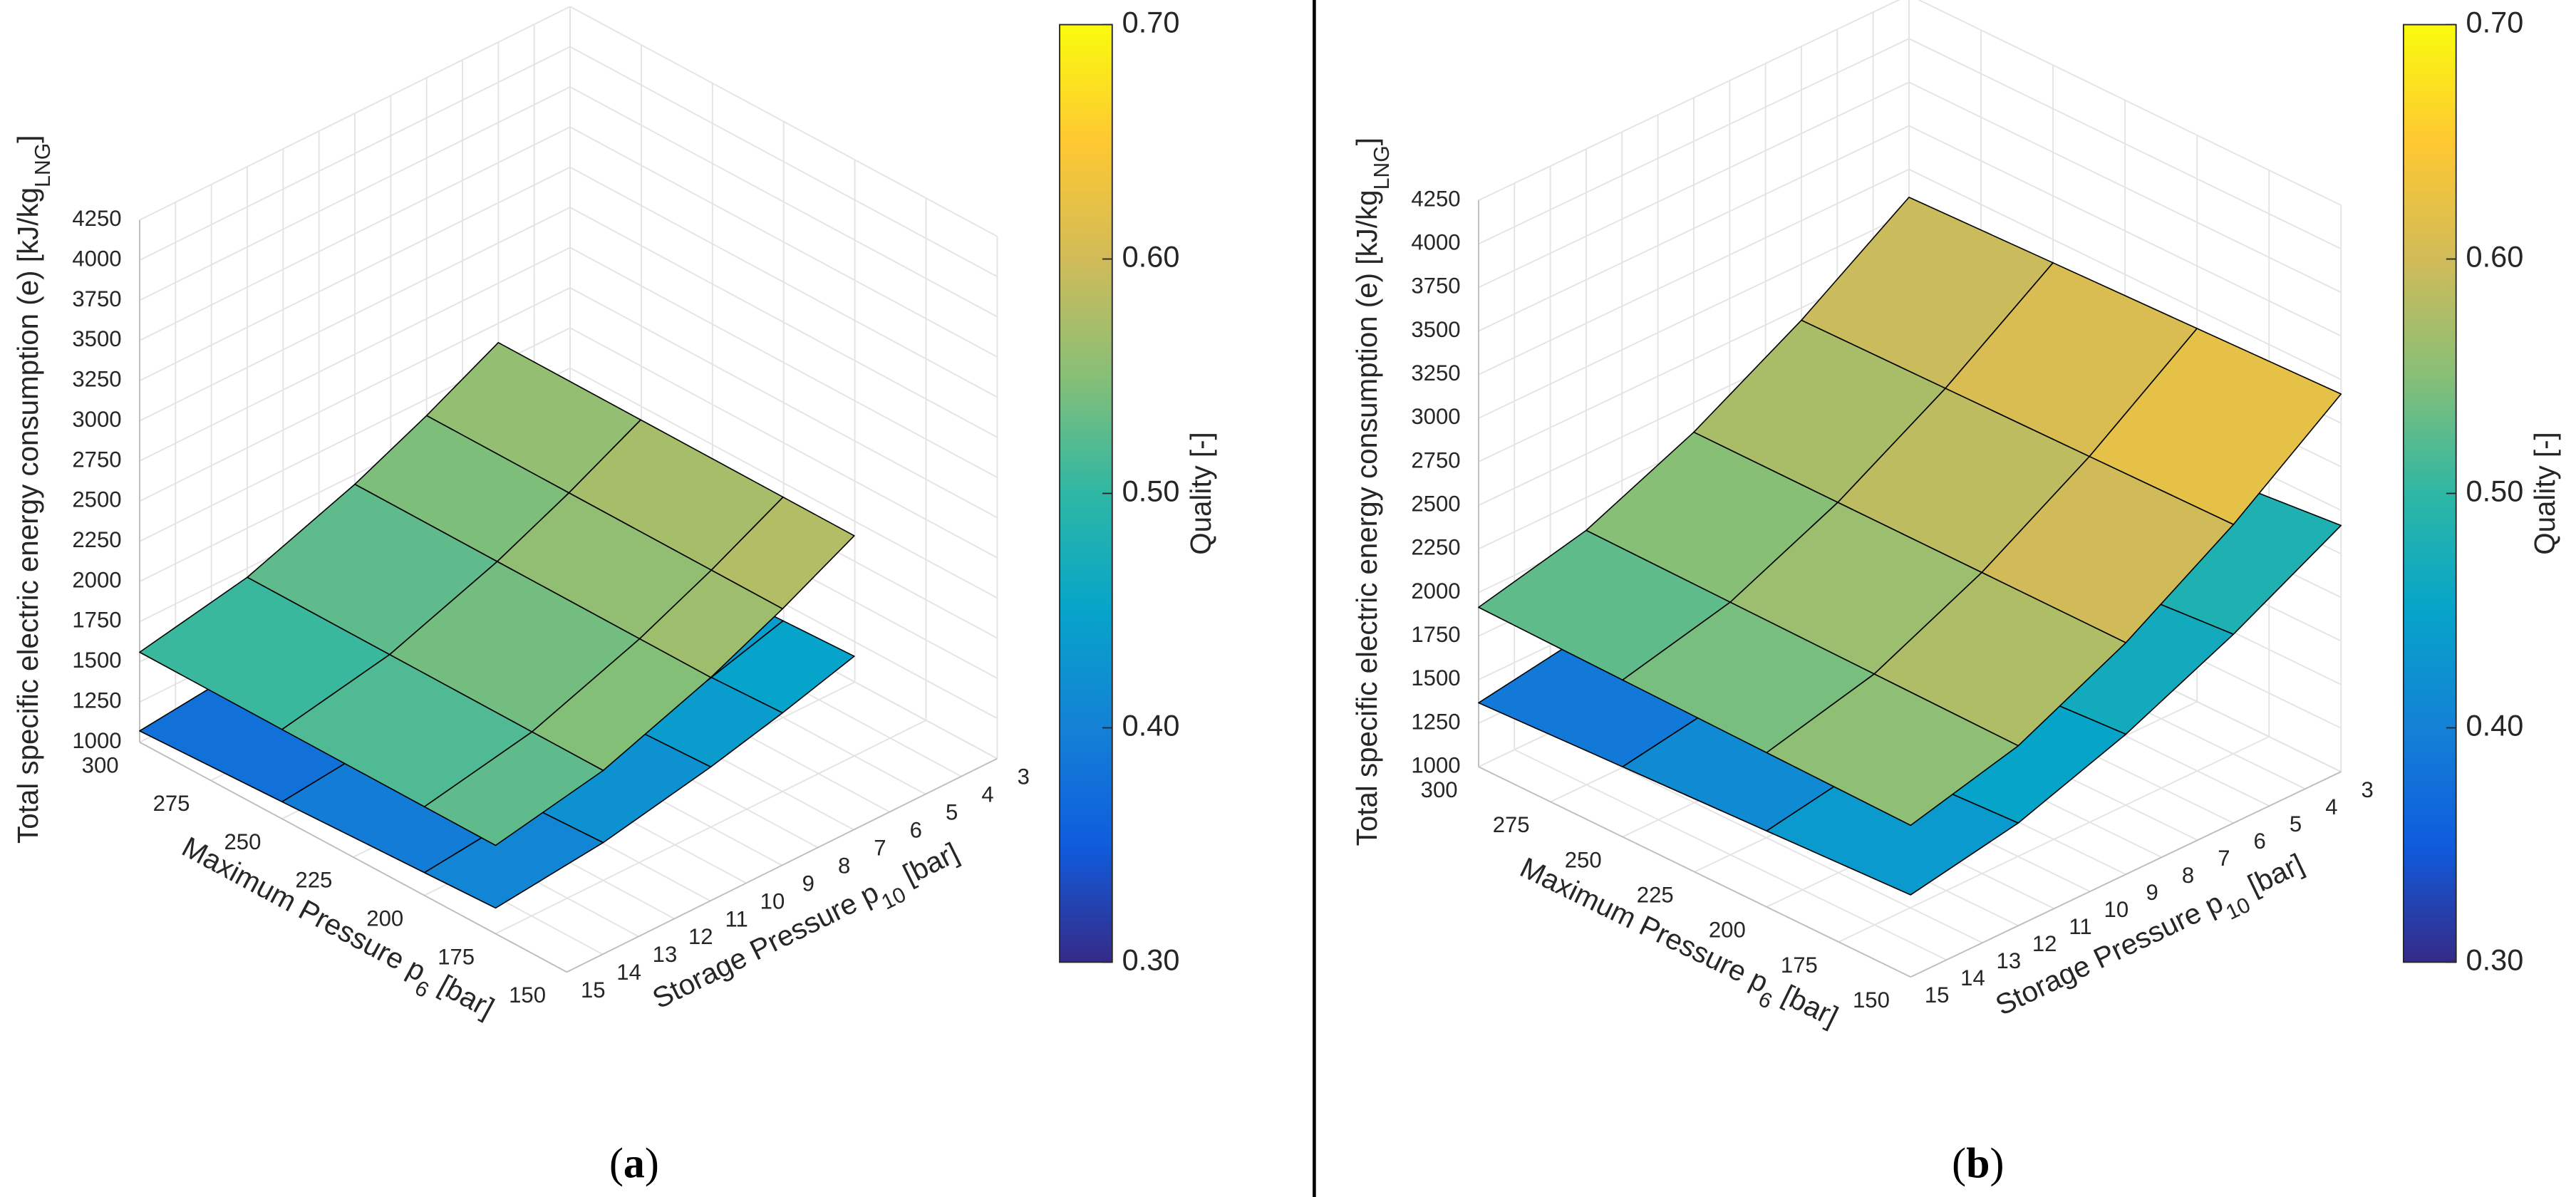 This screenshot has height=1197, width=2576. Describe the element at coordinates (528, 995) in the screenshot. I see `x-tick-label: 150` at that location.